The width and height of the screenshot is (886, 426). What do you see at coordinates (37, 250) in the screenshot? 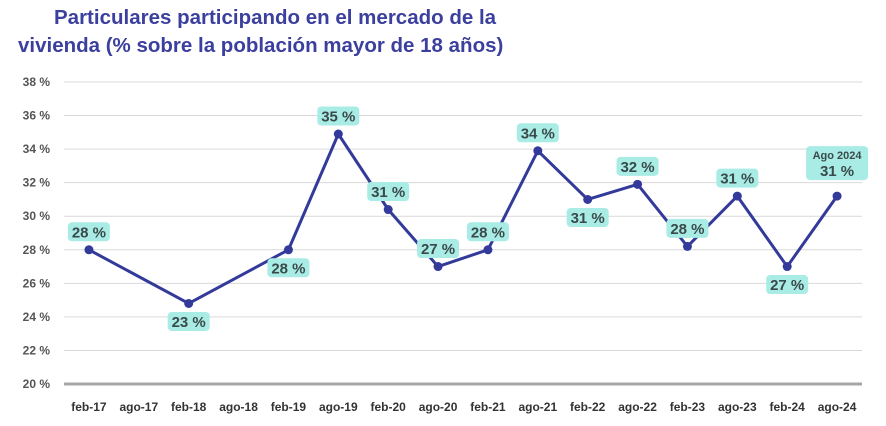
I see `y-tick-label: 28 %` at bounding box center [37, 250].